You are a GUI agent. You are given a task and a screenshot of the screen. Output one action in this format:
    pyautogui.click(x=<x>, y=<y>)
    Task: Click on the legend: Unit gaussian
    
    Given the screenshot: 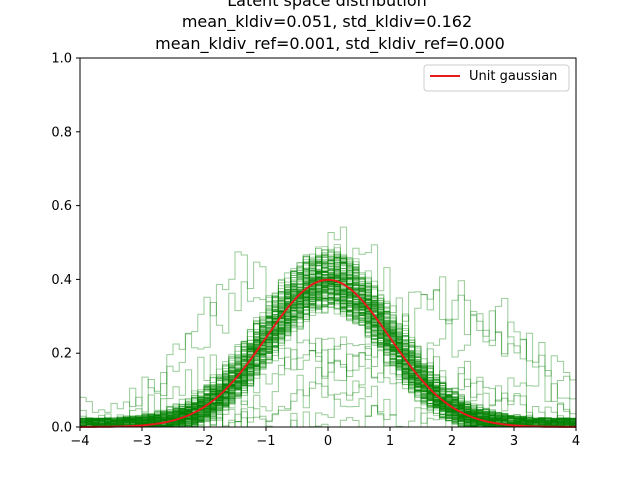 What is the action you would take?
    pyautogui.click(x=496, y=78)
    